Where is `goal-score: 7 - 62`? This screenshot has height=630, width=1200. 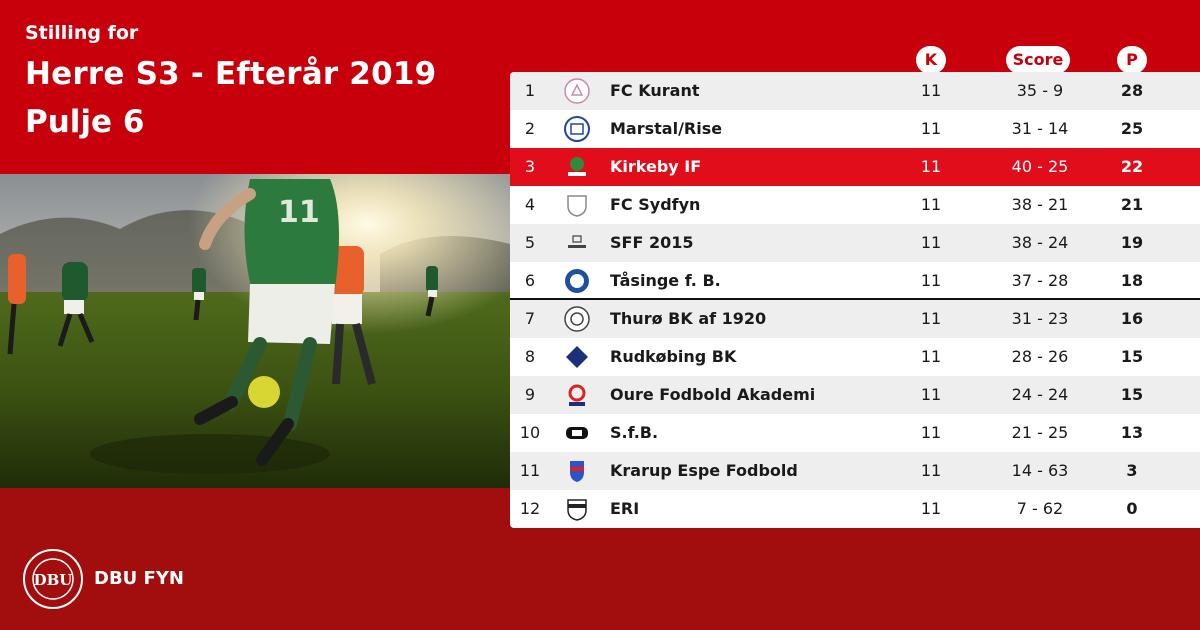 goal-score: 7 - 62 is located at coordinates (1040, 508).